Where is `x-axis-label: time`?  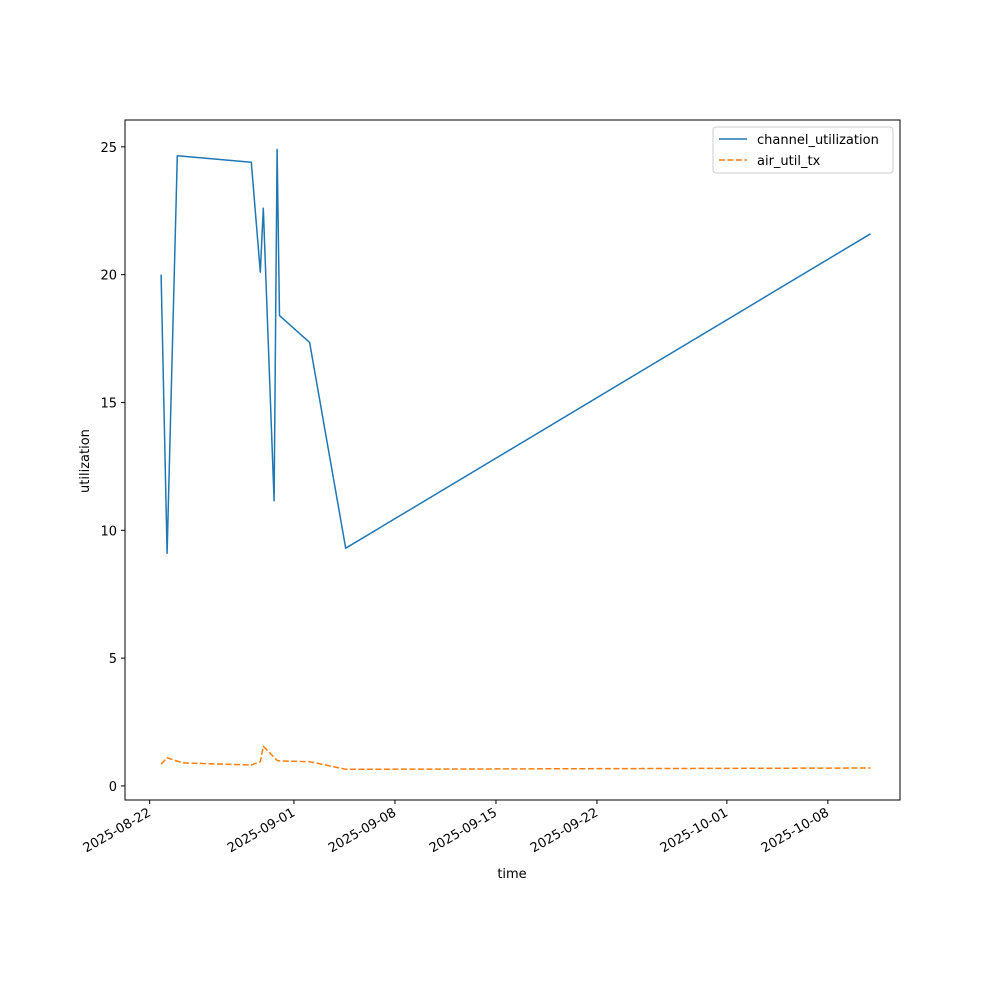 x-axis-label: time is located at coordinates (511, 874).